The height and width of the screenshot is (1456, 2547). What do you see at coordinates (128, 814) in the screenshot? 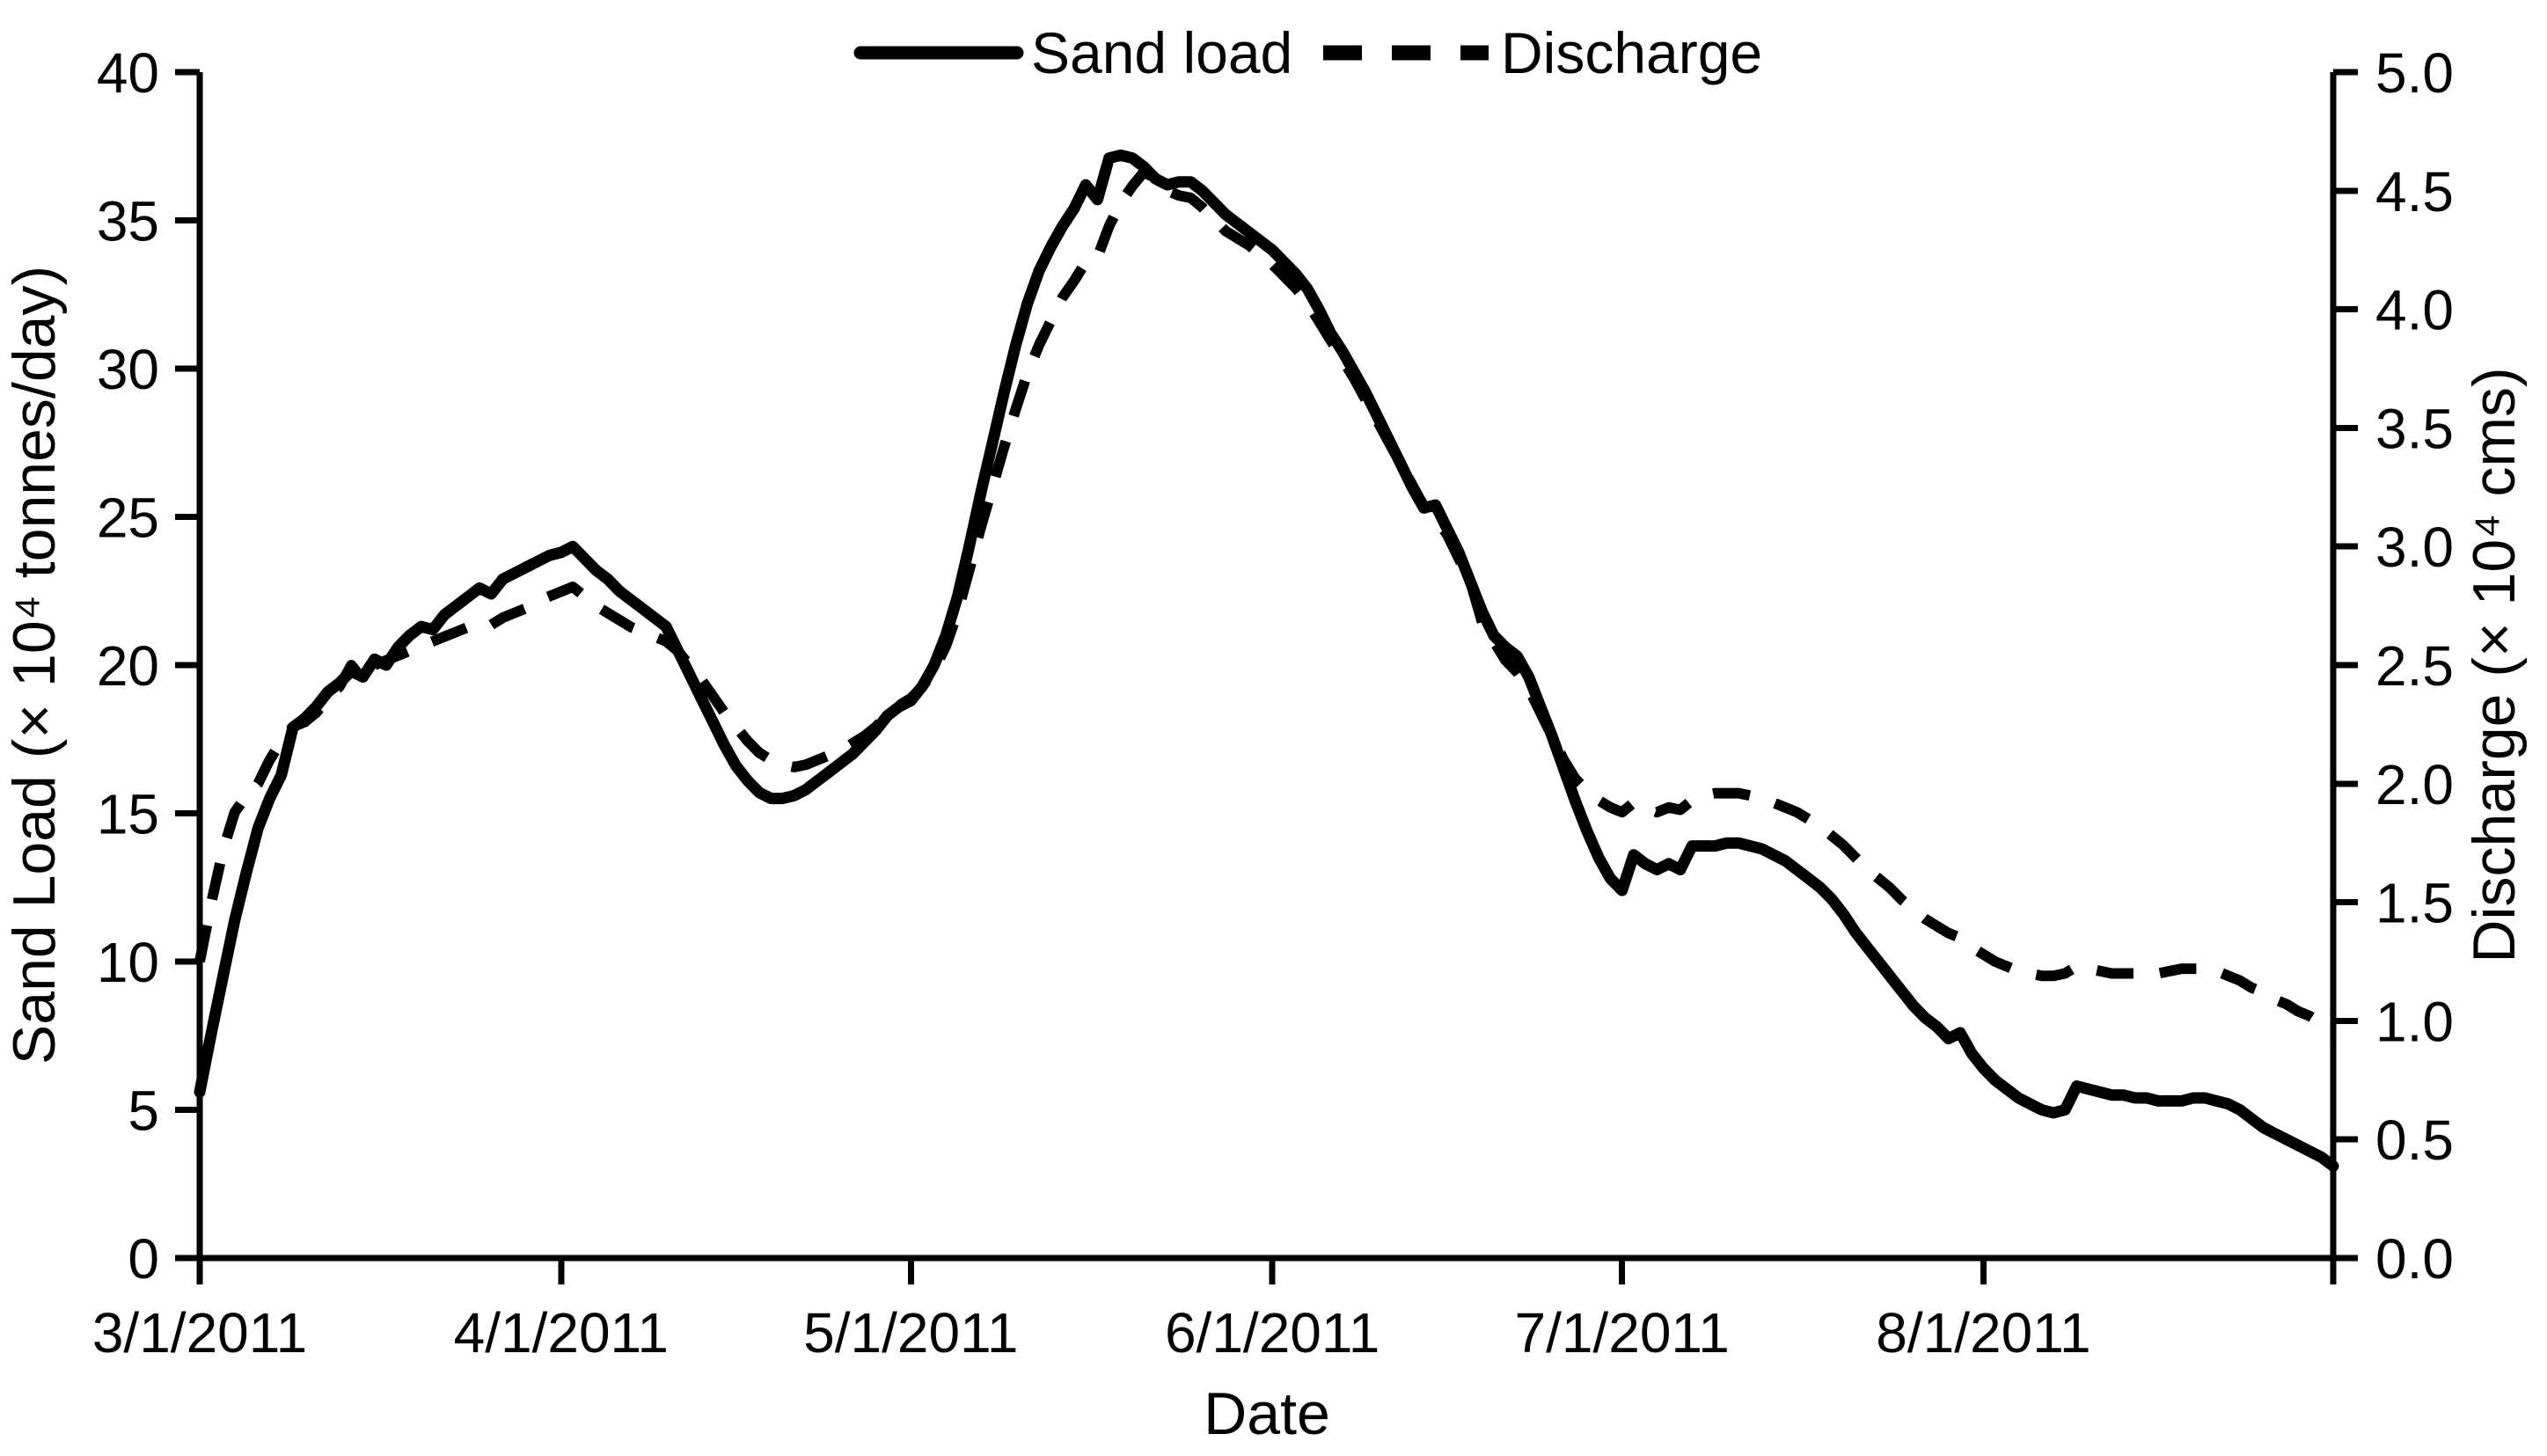
I see `y-left-tick-label: 15` at bounding box center [128, 814].